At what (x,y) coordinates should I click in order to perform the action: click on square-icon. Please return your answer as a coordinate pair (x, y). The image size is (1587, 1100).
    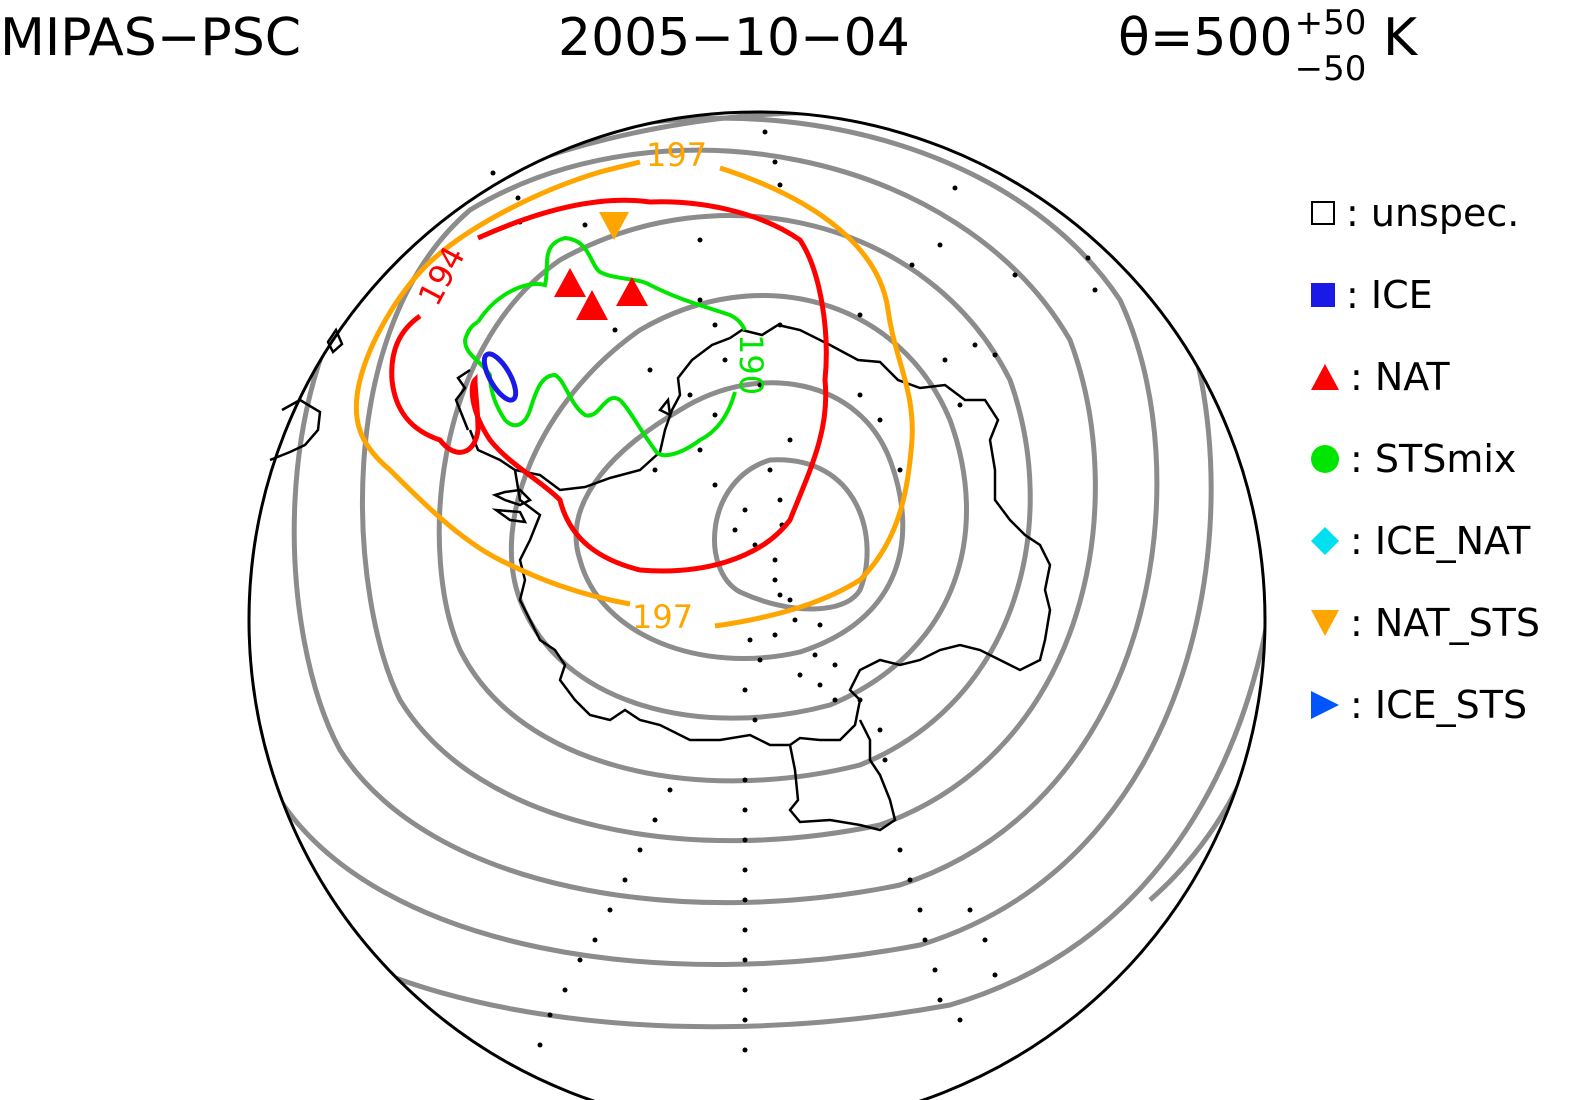
    Looking at the image, I should click on (1323, 295).